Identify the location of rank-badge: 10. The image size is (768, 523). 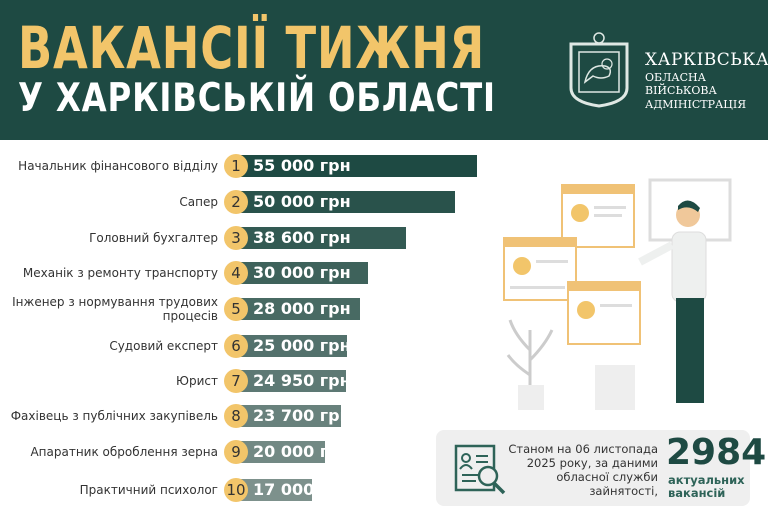
(236, 490).